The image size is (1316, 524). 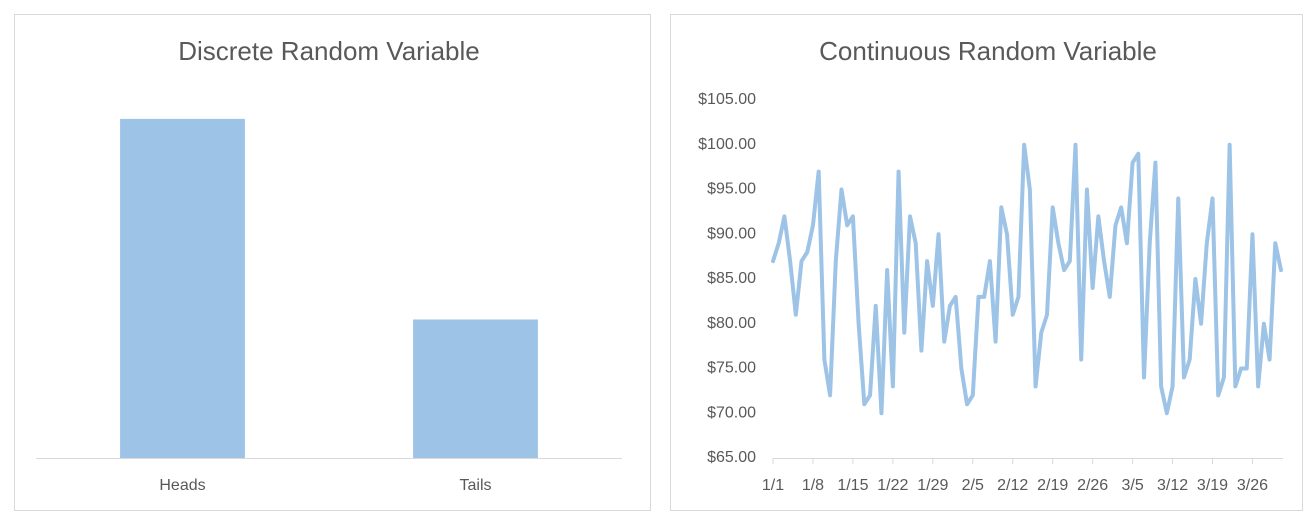 What do you see at coordinates (182, 485) in the screenshot?
I see `x-tick-label: Heads` at bounding box center [182, 485].